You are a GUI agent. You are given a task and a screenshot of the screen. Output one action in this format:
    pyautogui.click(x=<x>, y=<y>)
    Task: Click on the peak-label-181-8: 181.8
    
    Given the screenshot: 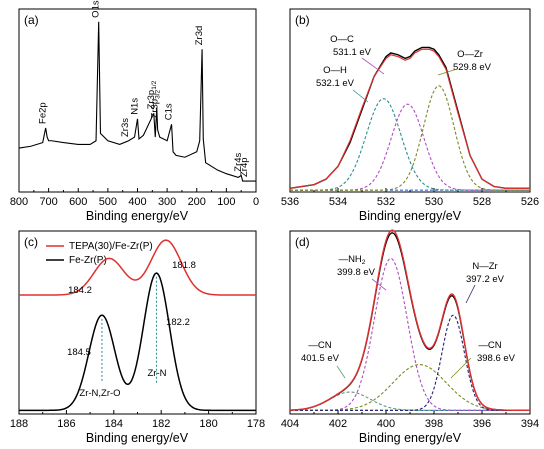 What is the action you would take?
    pyautogui.click(x=184, y=265)
    